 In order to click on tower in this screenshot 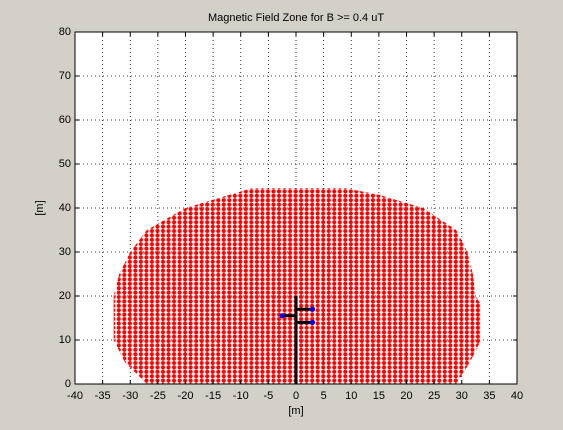, I will do `click(297, 340)`.